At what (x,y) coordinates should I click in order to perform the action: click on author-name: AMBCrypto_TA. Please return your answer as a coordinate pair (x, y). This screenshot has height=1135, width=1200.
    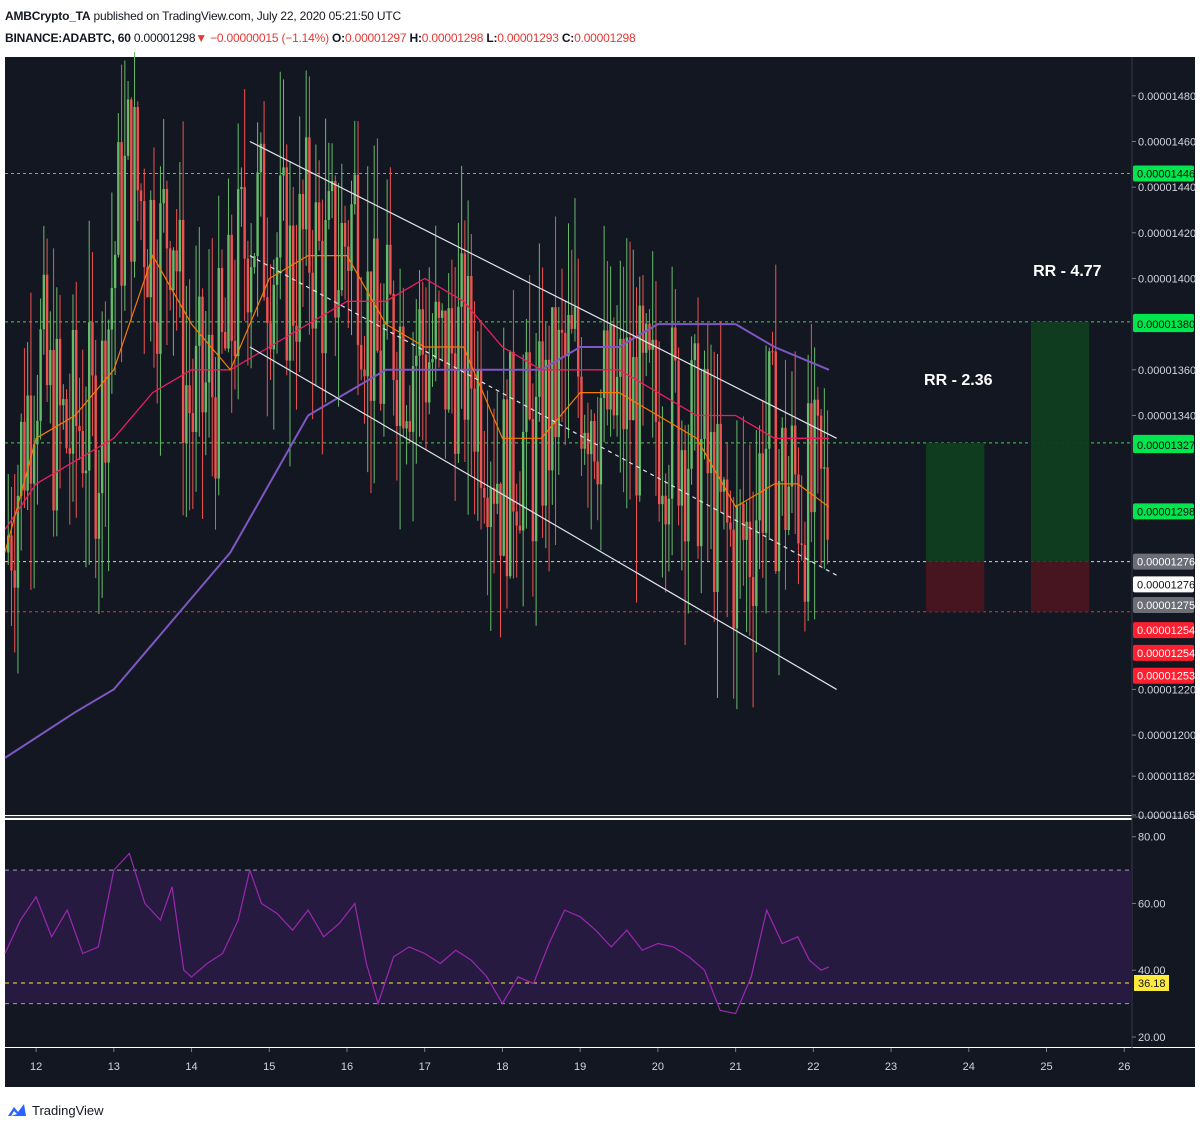
    Looking at the image, I should click on (48, 16).